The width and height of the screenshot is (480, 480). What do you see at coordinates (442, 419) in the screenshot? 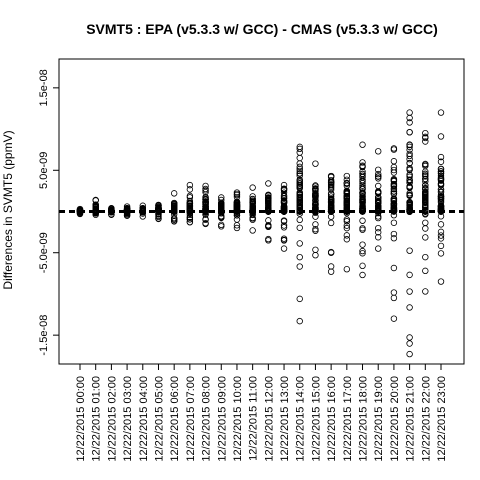
I see `x-tick-label: 12/22/2015 23:00` at bounding box center [442, 419].